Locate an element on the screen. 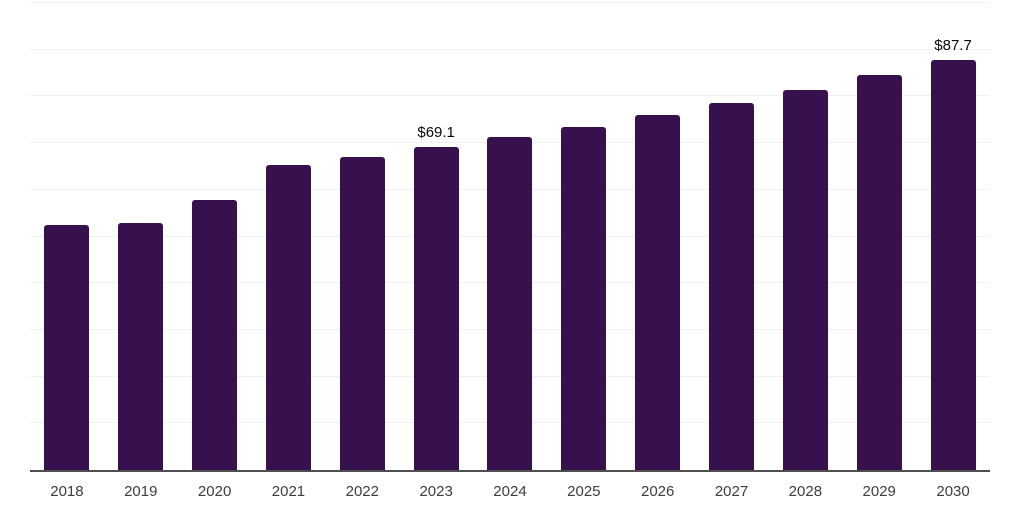  bar-2030 is located at coordinates (953, 265).